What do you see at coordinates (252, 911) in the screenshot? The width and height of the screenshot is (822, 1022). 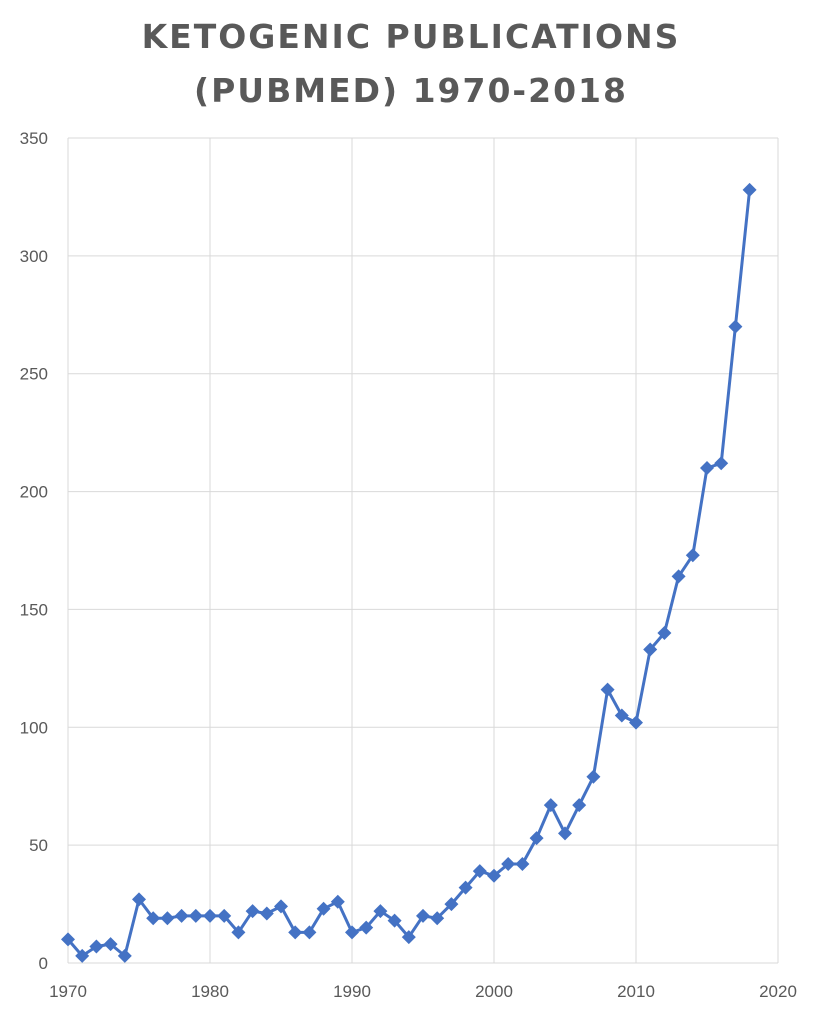 I see `data-point-1983` at bounding box center [252, 911].